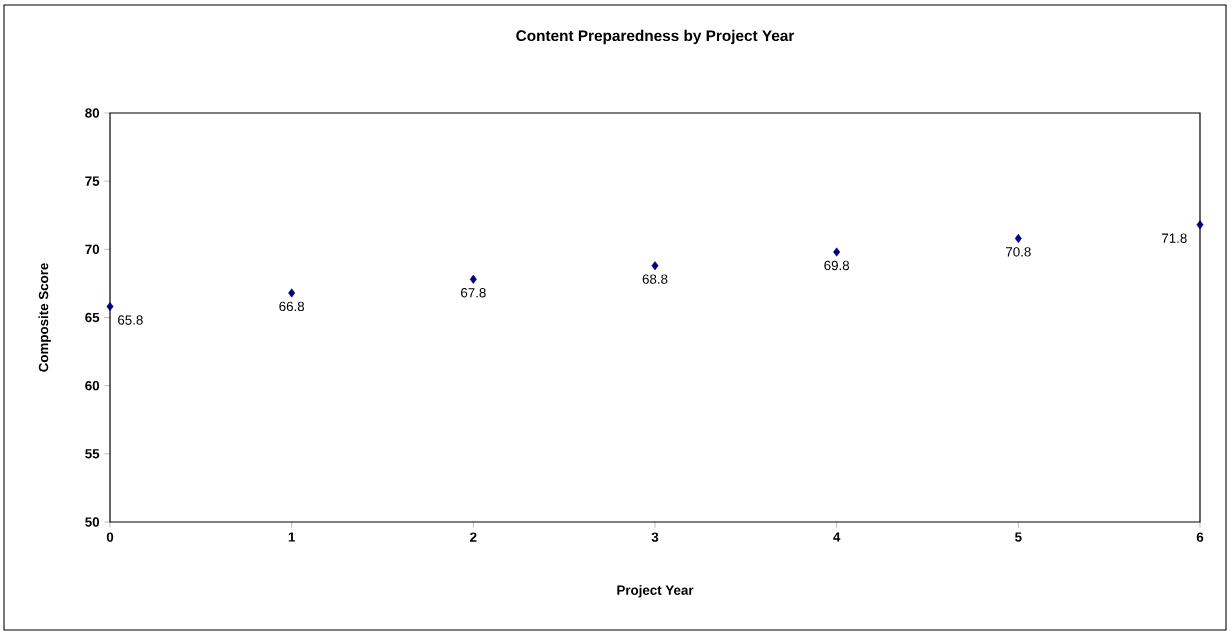 The width and height of the screenshot is (1231, 634). What do you see at coordinates (44, 317) in the screenshot?
I see `y-axis-title: Composite Score` at bounding box center [44, 317].